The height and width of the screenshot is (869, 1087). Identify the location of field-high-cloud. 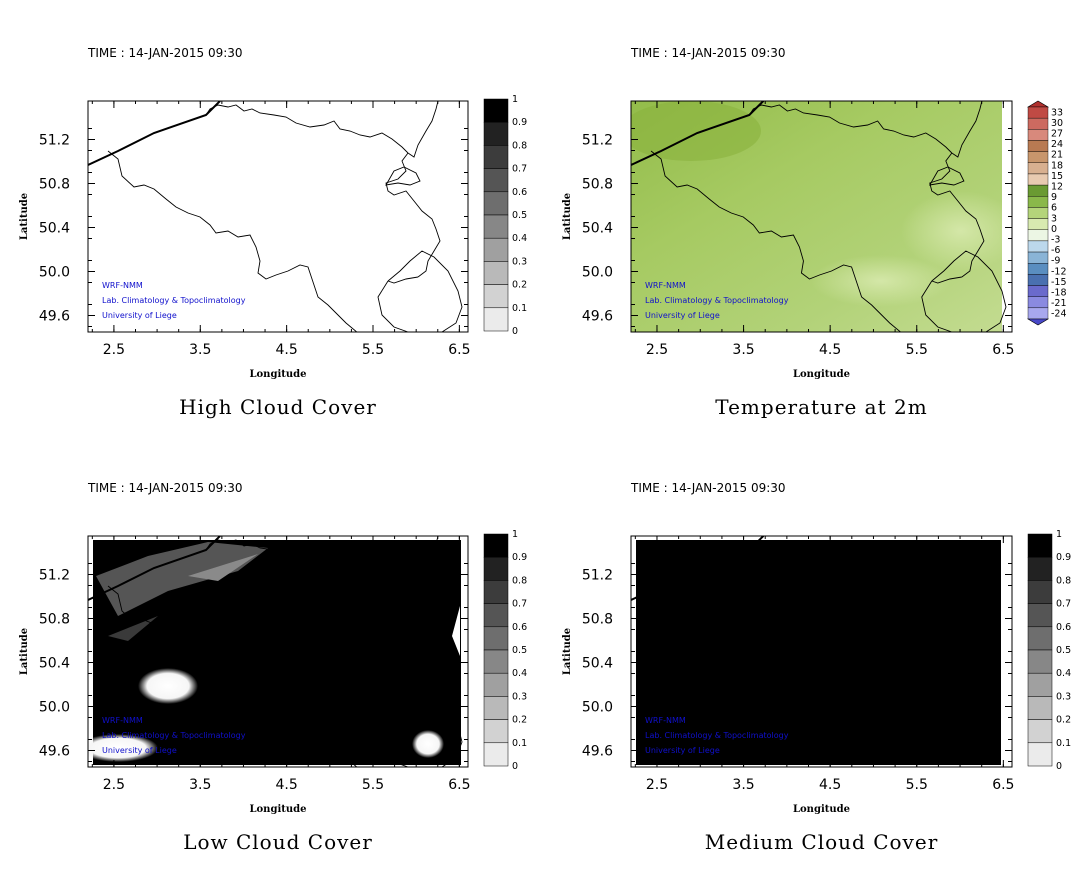
(278, 216).